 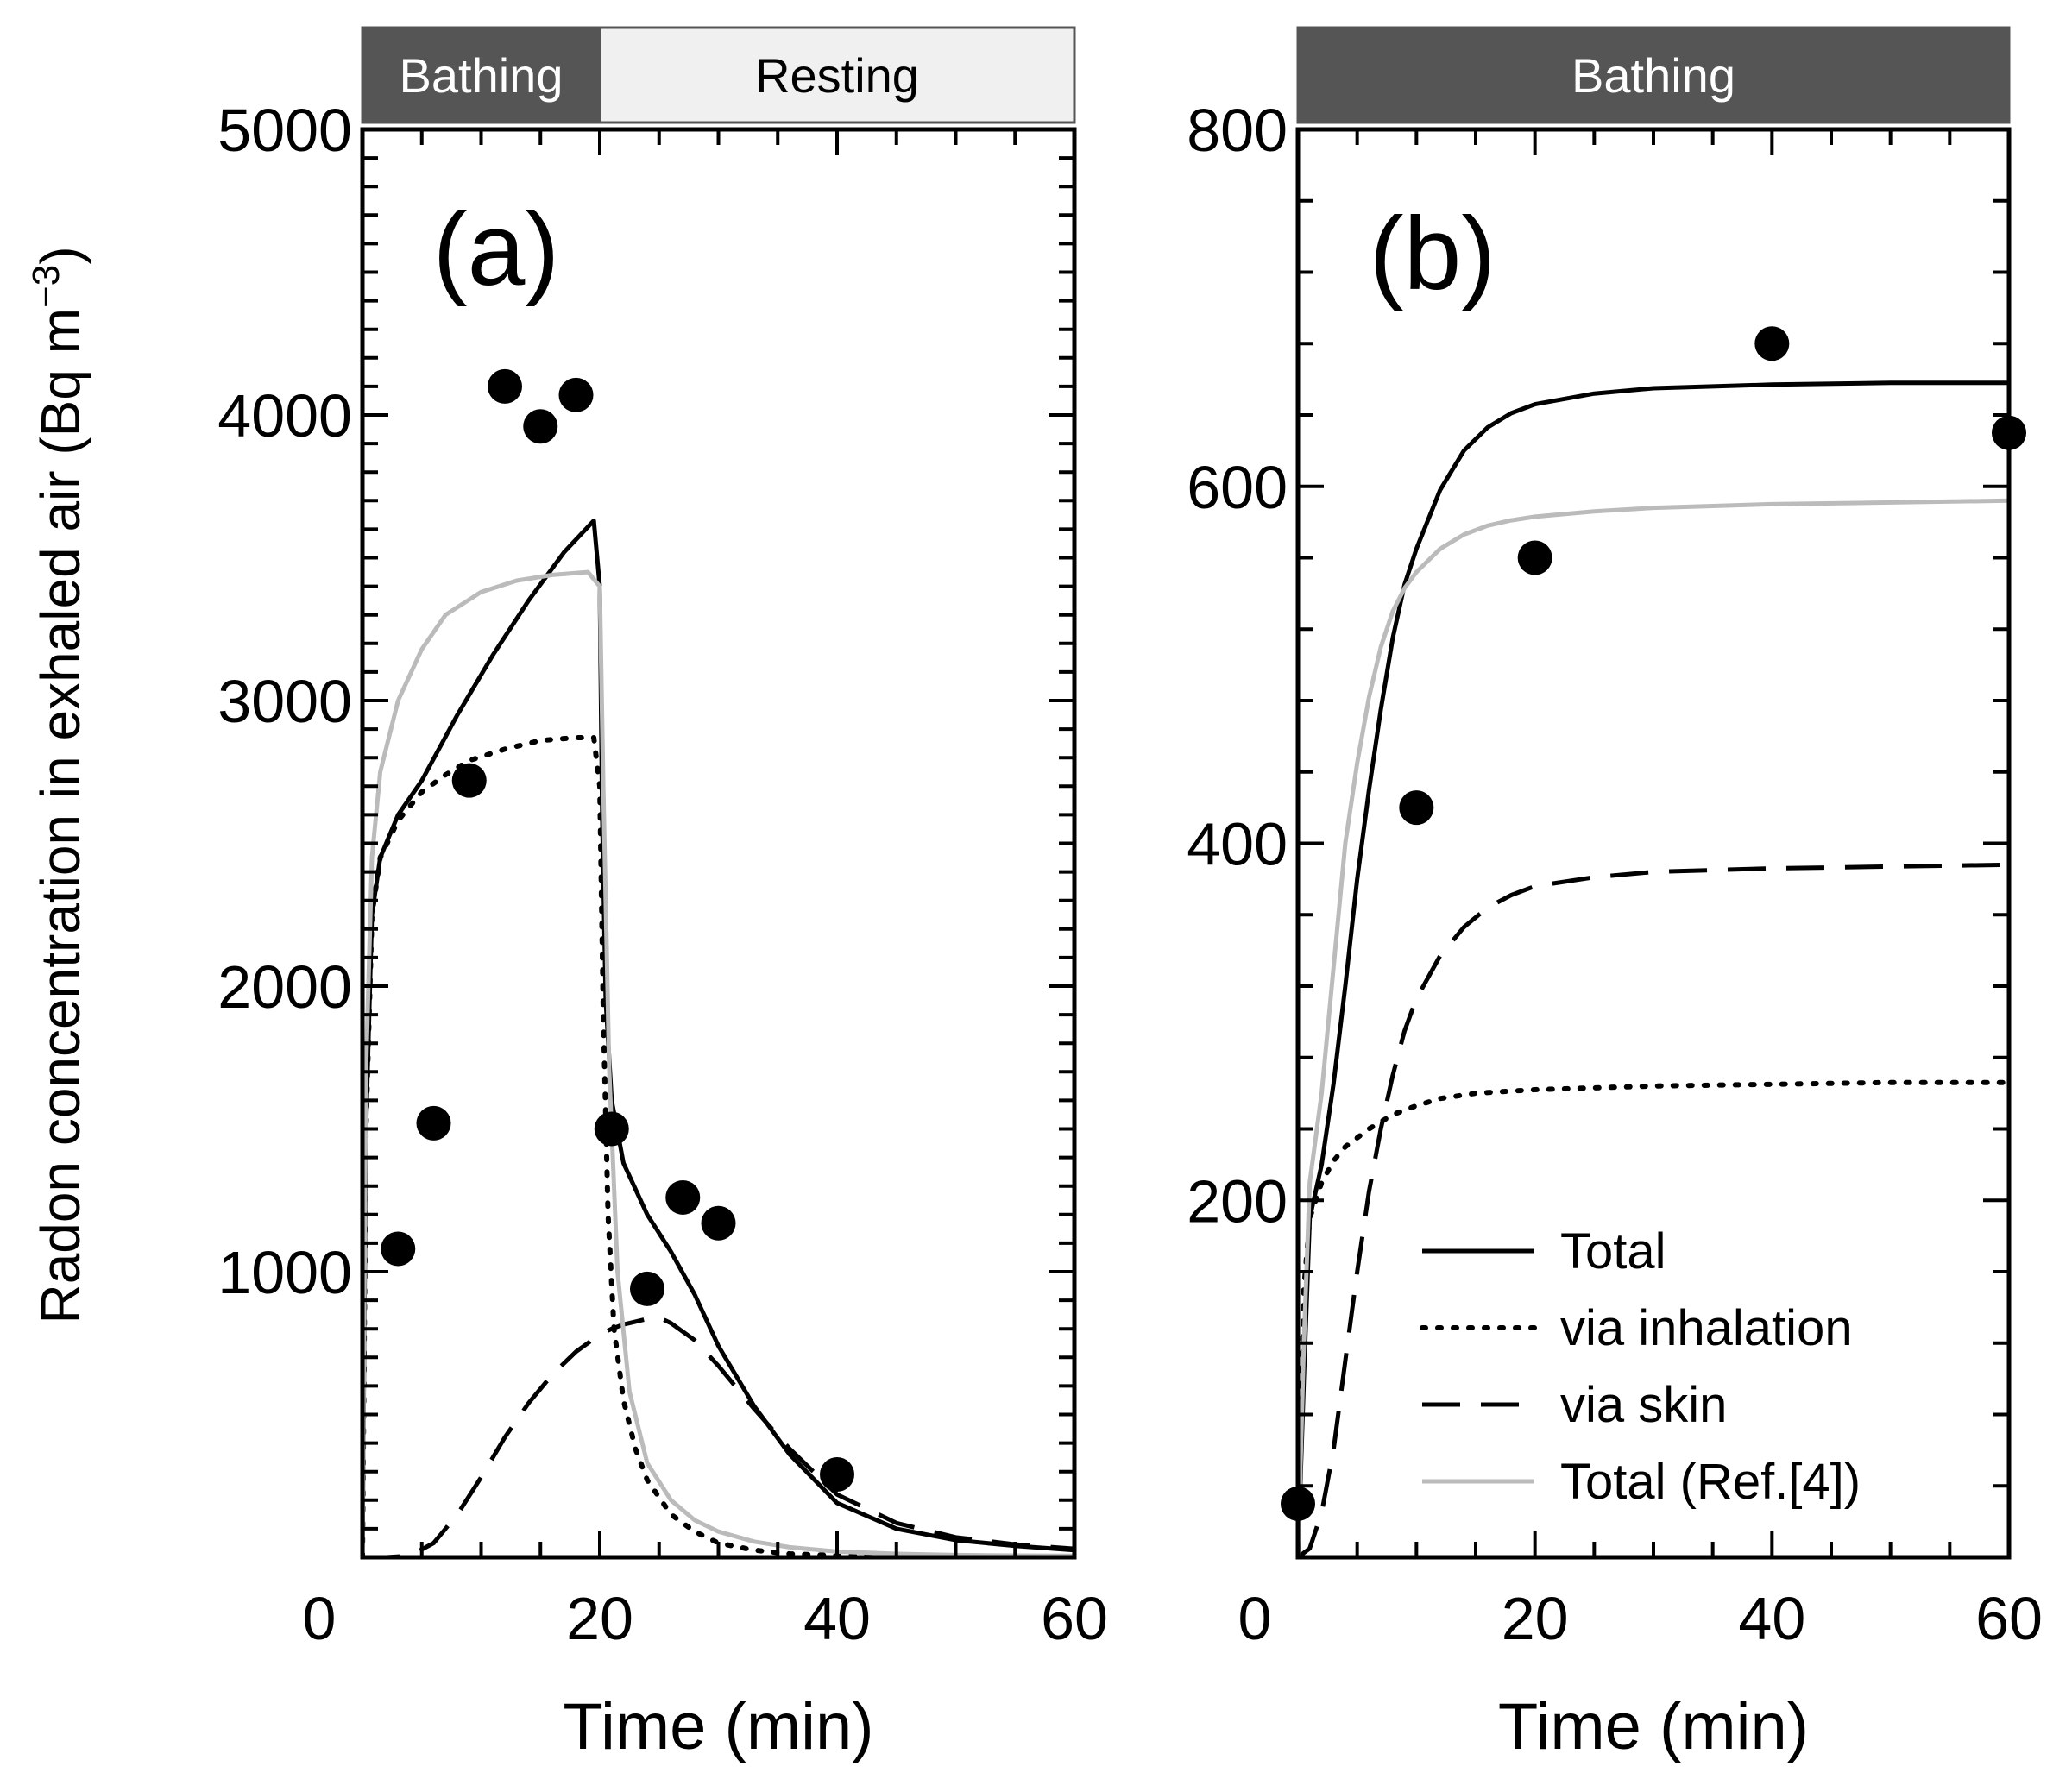 I want to click on y-tick-label-b-1: 400, so click(x=1238, y=844).